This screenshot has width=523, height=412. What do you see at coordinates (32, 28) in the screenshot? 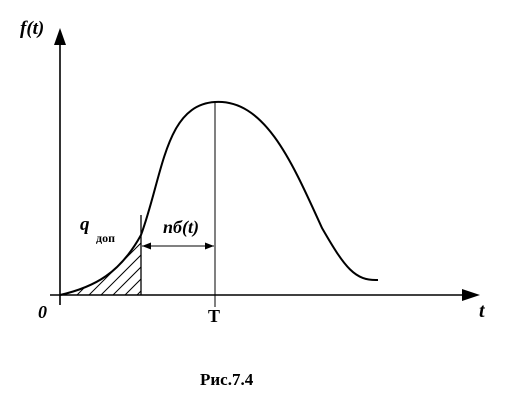
I see `y-axis-label: f(t)` at bounding box center [32, 28].